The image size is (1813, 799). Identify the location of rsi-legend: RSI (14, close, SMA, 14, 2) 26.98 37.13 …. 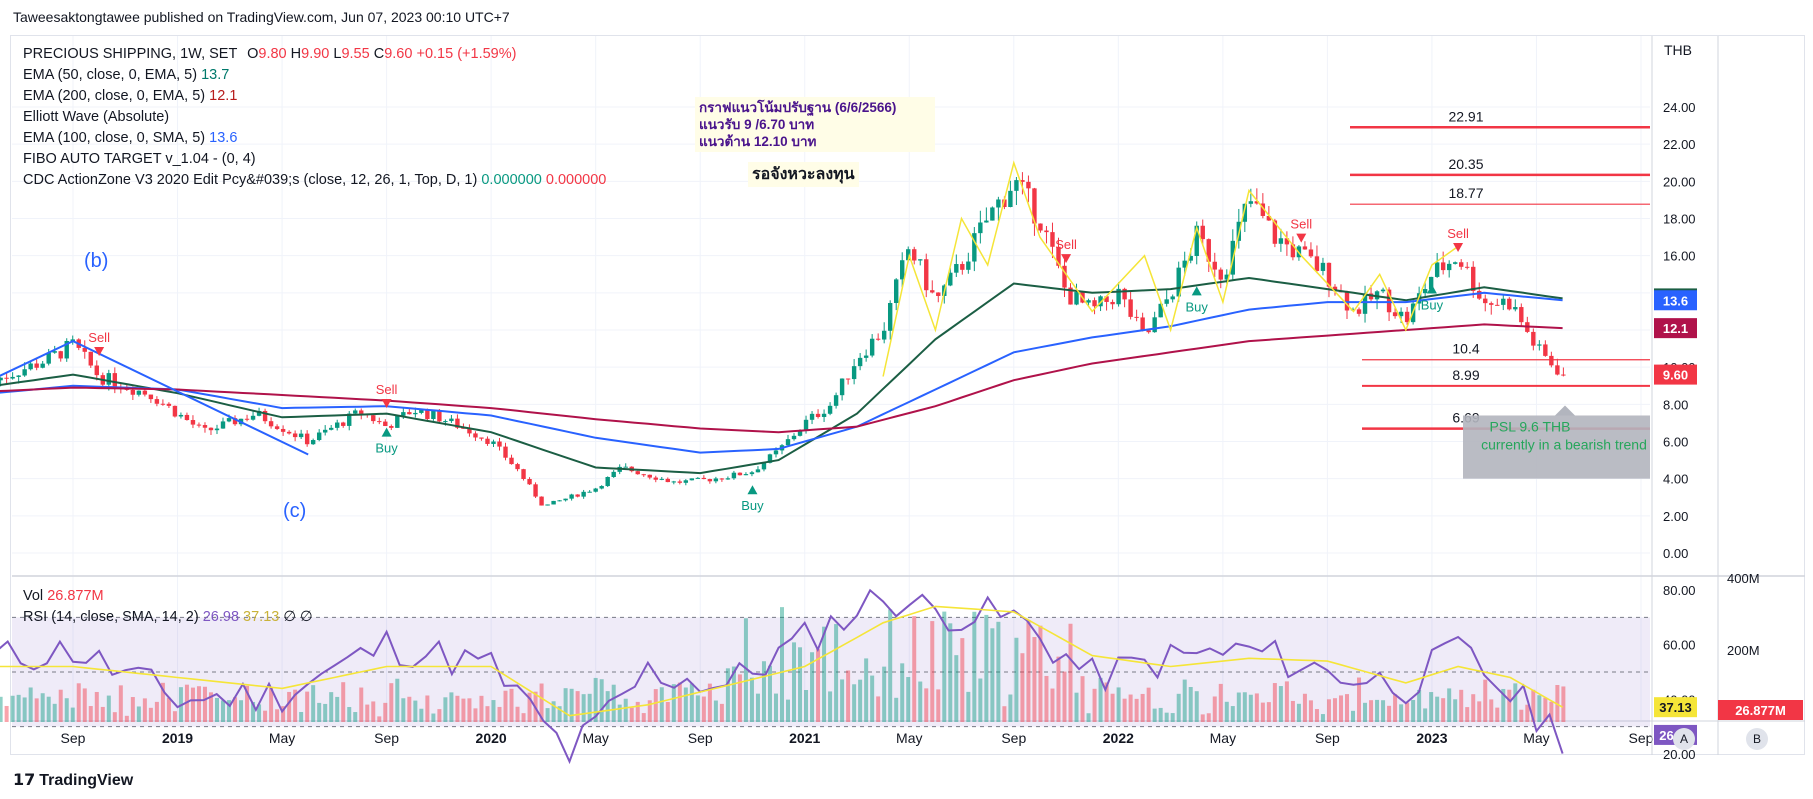
(168, 617).